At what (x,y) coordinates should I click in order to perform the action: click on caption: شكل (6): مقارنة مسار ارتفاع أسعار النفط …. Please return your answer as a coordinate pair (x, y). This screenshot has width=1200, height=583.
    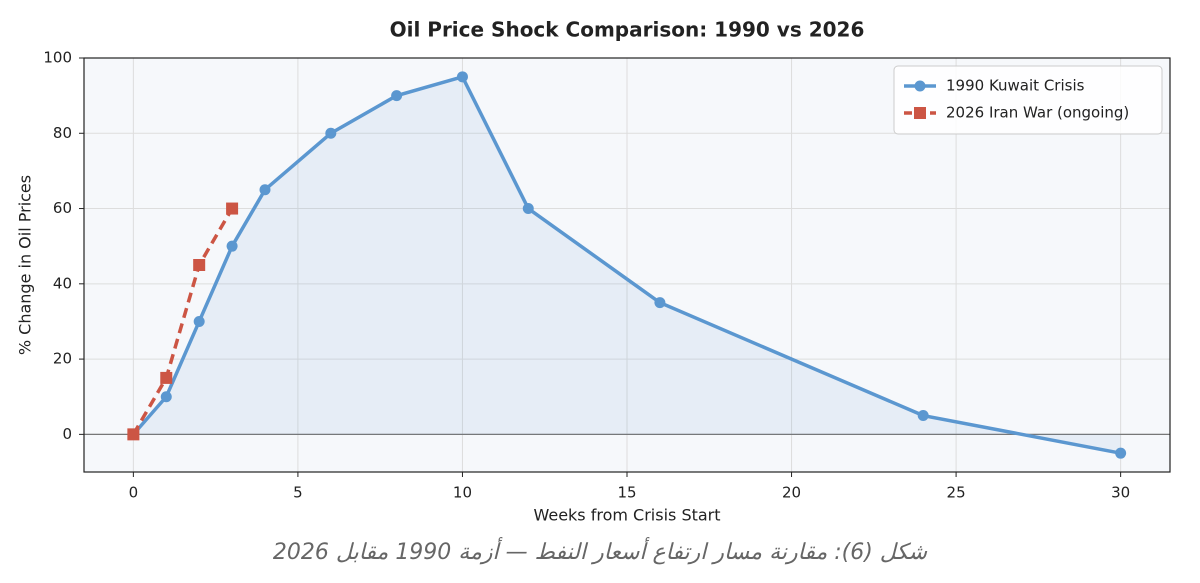
    Looking at the image, I should click on (600, 552).